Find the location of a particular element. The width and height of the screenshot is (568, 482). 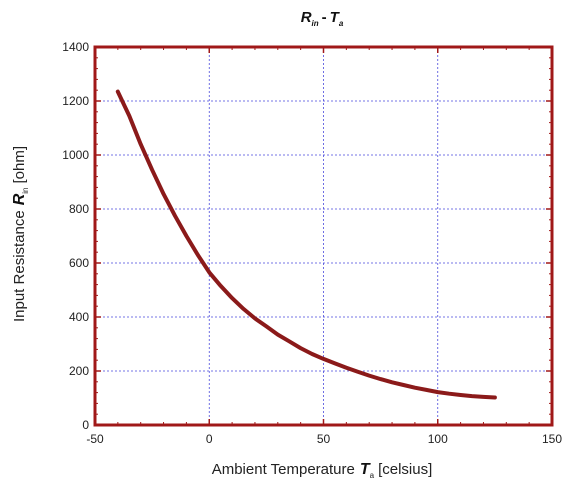

y-axis-label-unit: [ohm] is located at coordinates (19, 165).